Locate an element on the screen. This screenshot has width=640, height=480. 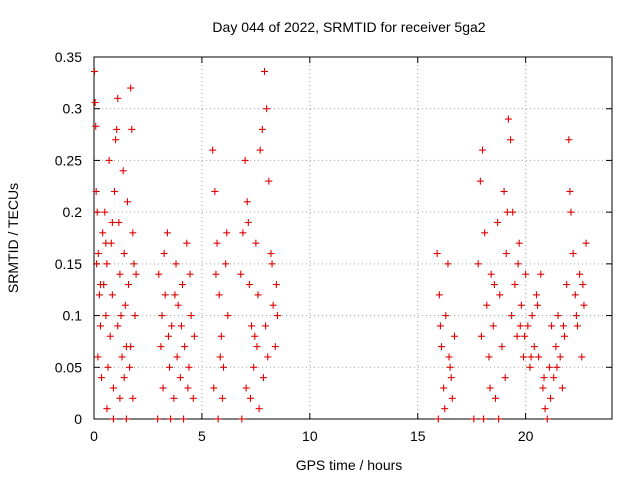
y-tick-label: 0.2 is located at coordinates (73, 212).